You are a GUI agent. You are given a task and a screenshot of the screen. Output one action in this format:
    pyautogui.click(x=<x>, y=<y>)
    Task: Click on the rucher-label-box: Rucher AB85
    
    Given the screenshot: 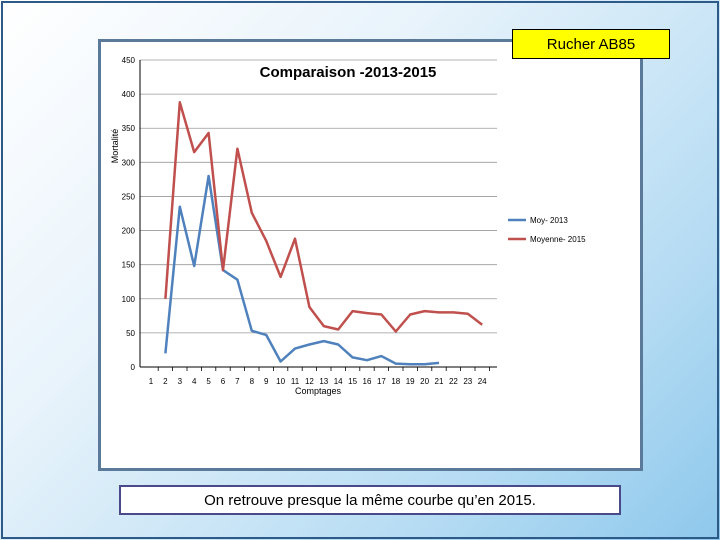 What is the action you would take?
    pyautogui.click(x=591, y=44)
    